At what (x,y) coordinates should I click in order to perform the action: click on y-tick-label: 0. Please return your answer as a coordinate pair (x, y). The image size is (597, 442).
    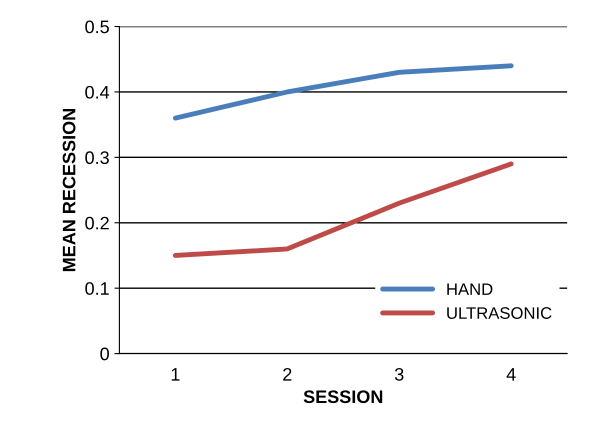
    Looking at the image, I should click on (104, 354).